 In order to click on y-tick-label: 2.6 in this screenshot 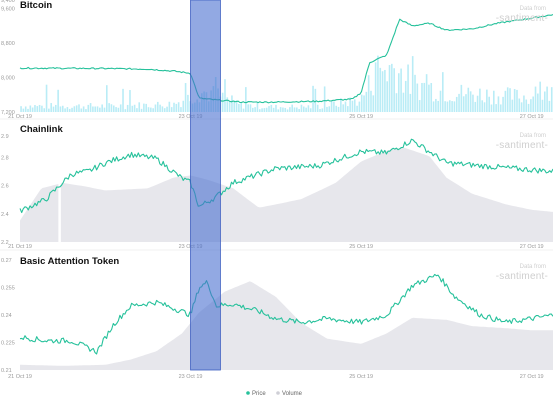, I will do `click(5, 187)`.